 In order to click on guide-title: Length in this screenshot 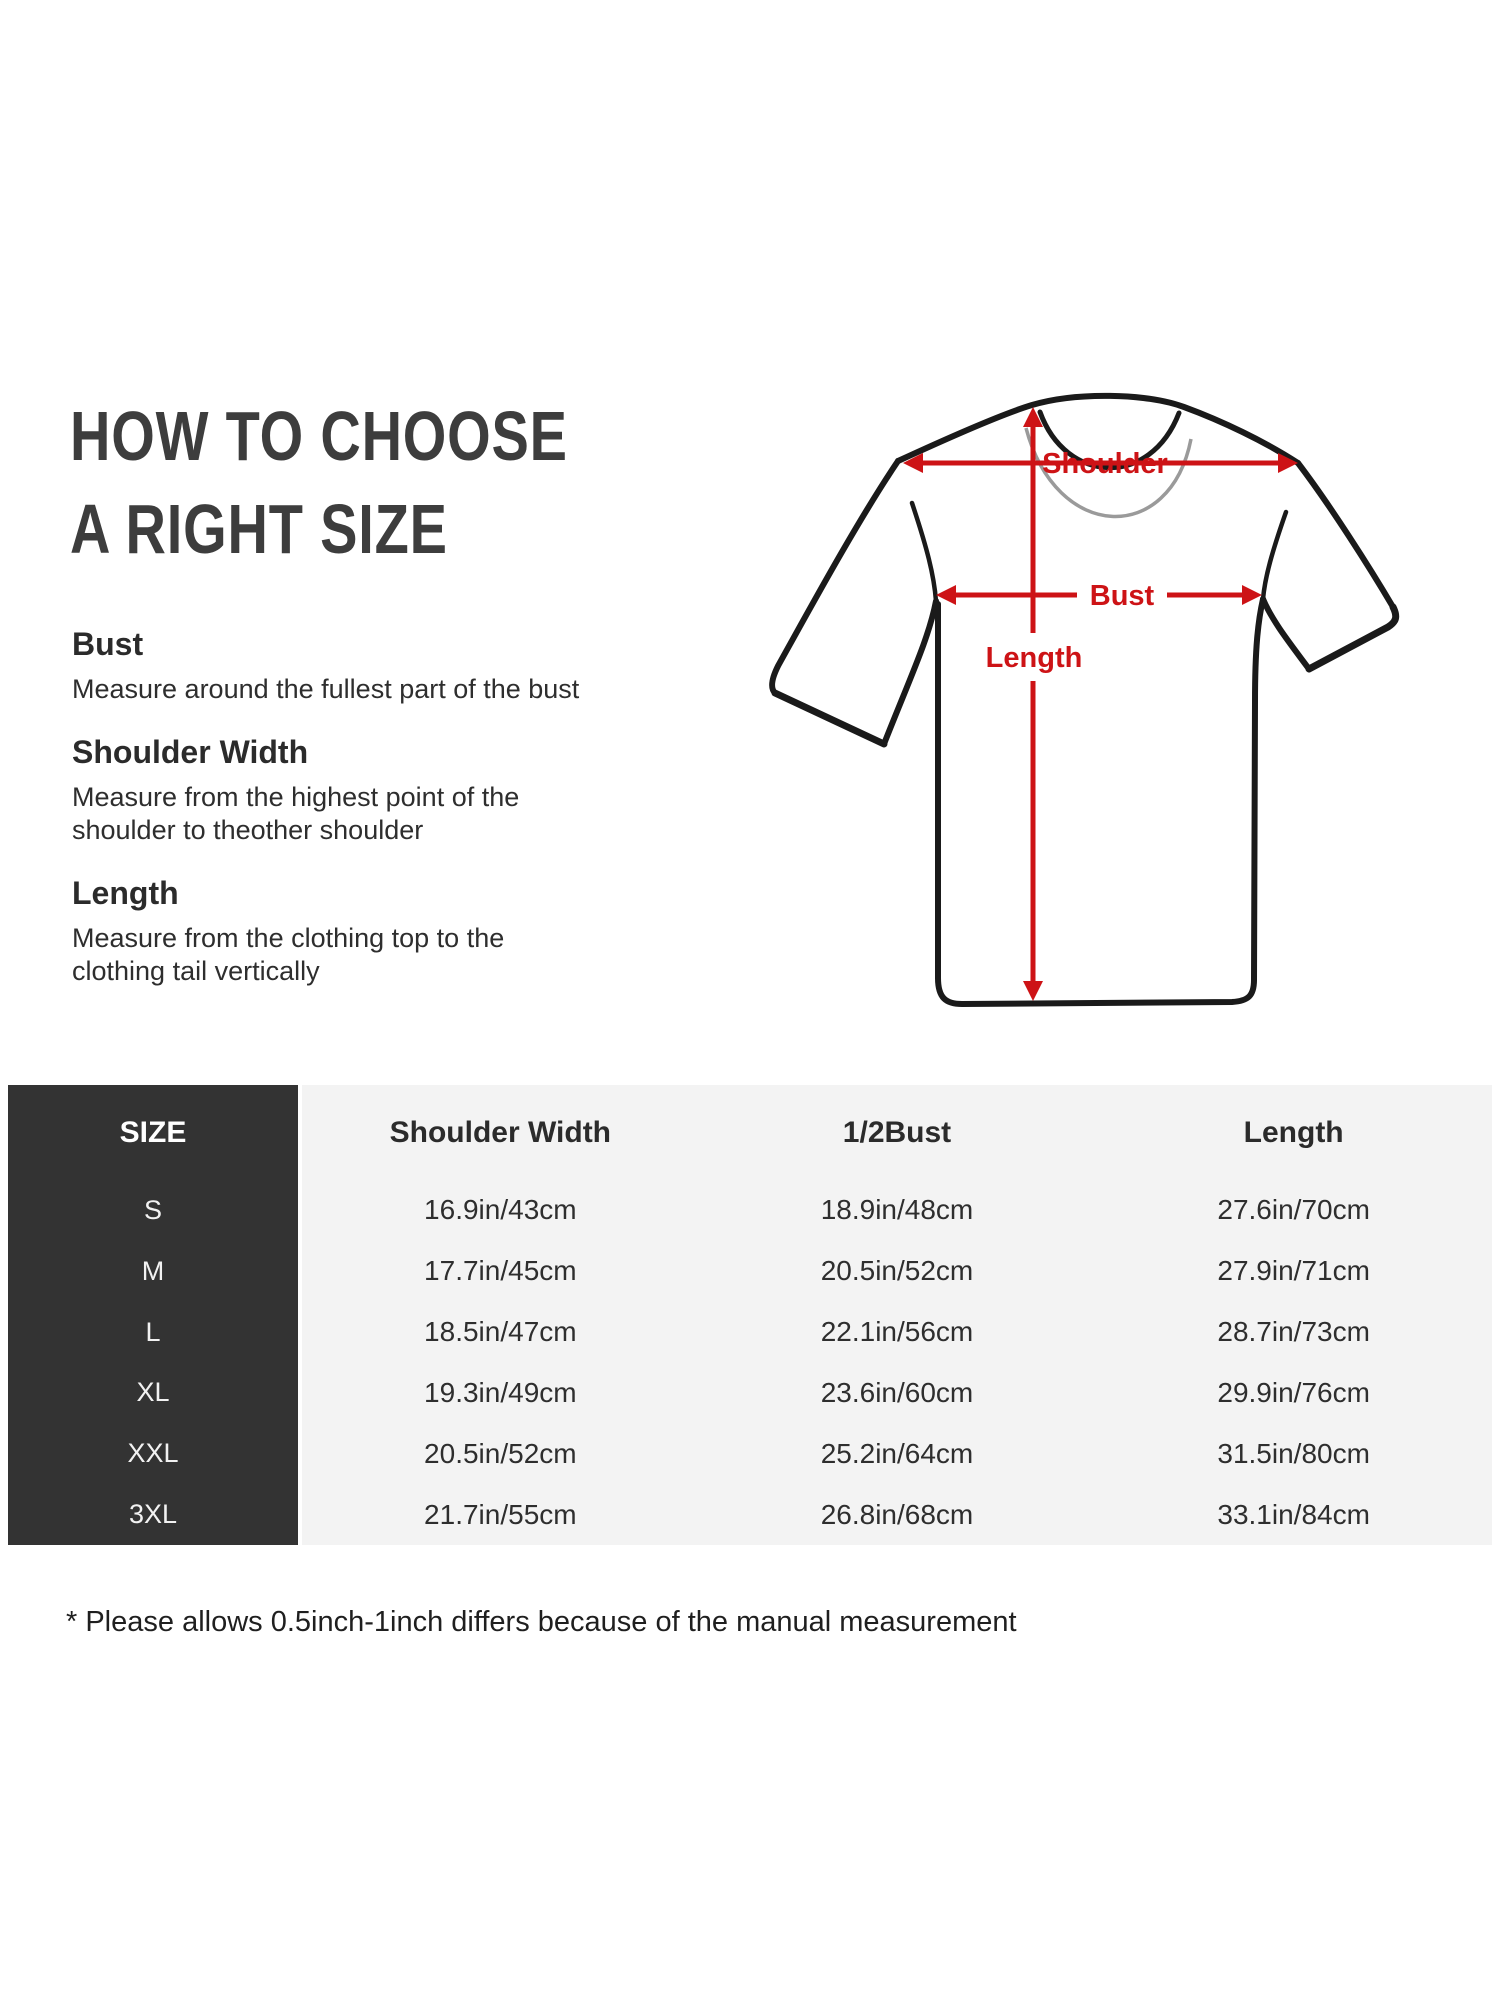, I will do `click(125, 893)`.